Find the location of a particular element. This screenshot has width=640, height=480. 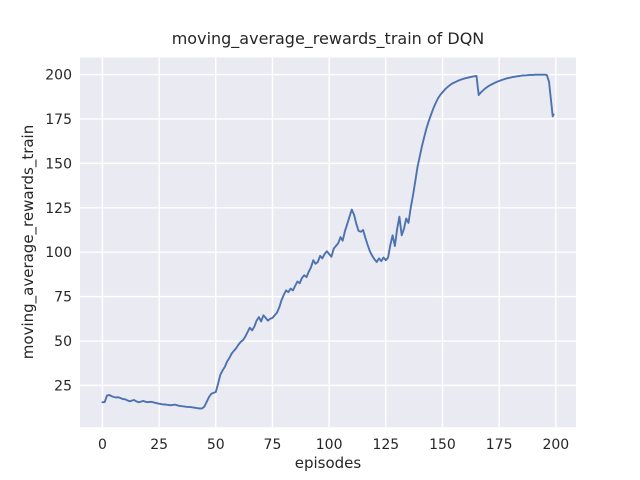

x-tick-label: 50 is located at coordinates (216, 445).